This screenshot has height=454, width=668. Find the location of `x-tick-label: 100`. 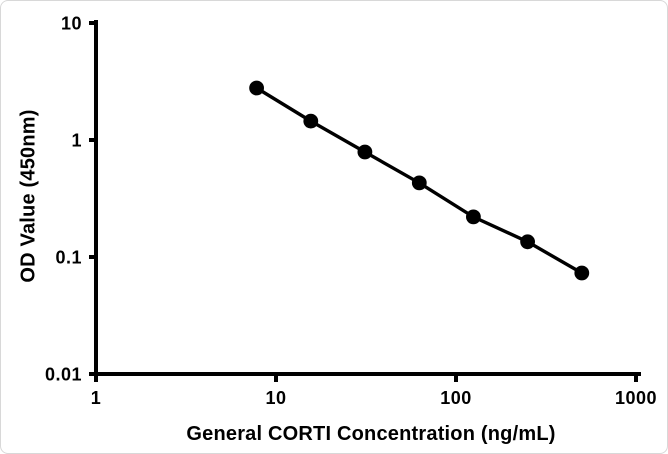

x-tick-label: 100 is located at coordinates (456, 398).